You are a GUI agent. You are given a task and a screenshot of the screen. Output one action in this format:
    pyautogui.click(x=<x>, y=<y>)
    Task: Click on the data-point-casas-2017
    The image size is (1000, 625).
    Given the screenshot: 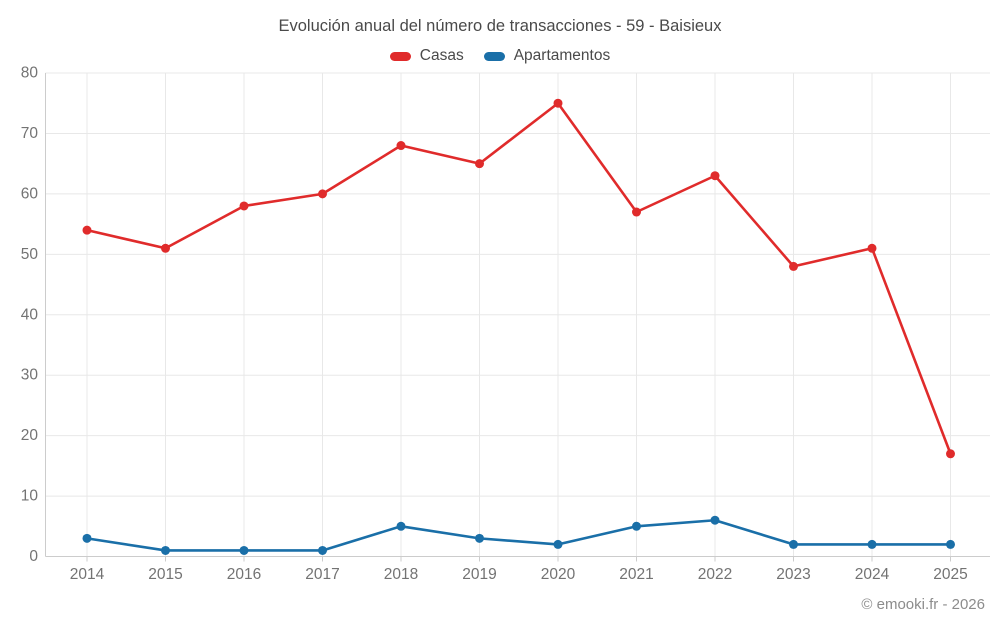 What is the action you would take?
    pyautogui.click(x=322, y=194)
    